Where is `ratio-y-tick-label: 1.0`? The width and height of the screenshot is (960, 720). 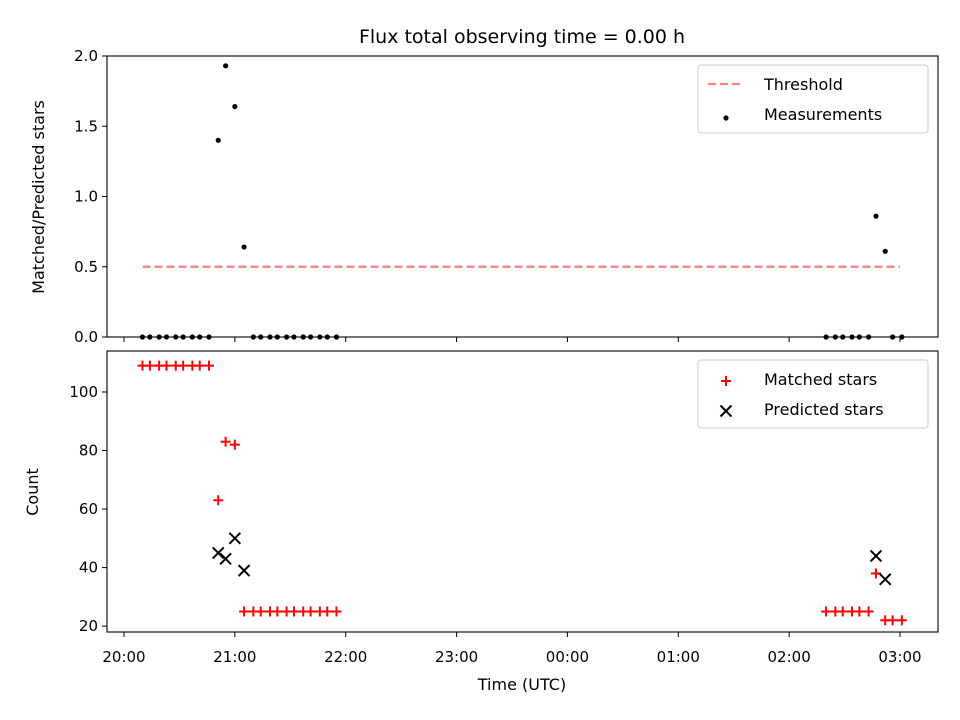
ratio-y-tick-label: 1.0 is located at coordinates (86, 197).